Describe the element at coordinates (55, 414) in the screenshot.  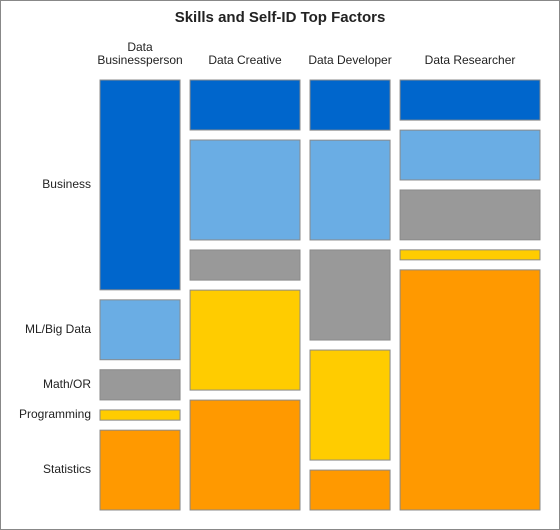
I see `row-label: Programming` at that location.